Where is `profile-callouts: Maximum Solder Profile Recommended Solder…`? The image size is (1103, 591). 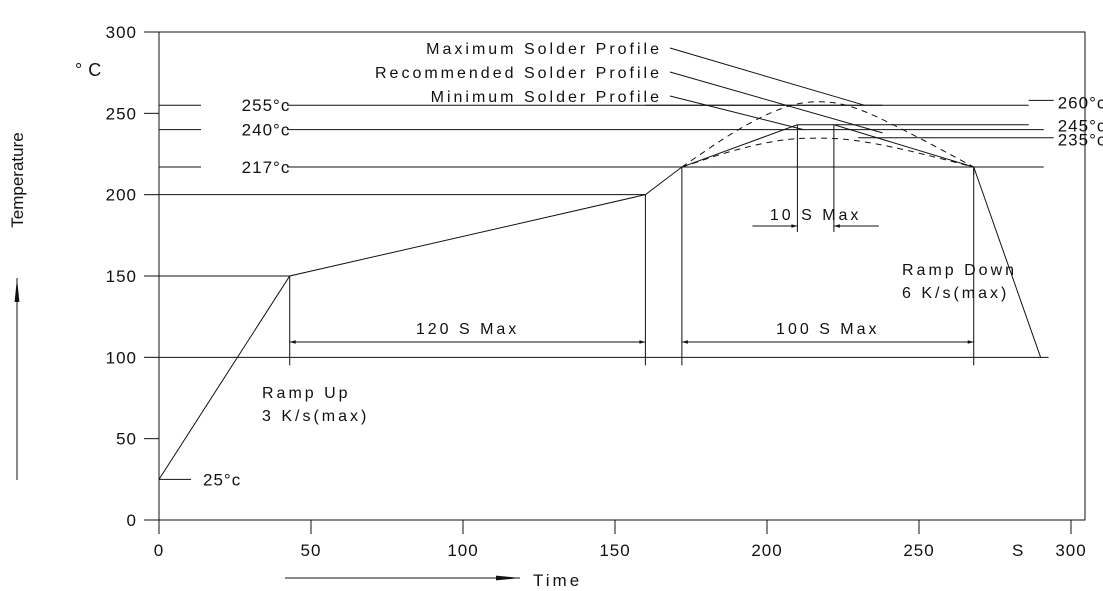 profile-callouts: Maximum Solder Profile Recommended Solder… is located at coordinates (629, 87).